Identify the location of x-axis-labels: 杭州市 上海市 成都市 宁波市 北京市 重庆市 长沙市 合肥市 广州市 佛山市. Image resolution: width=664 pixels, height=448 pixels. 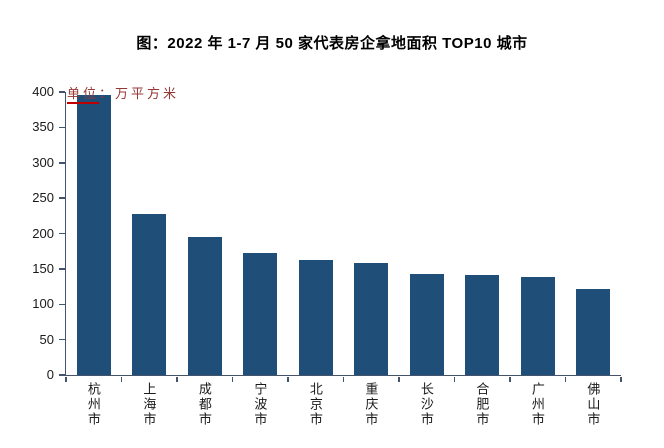
(342, 404).